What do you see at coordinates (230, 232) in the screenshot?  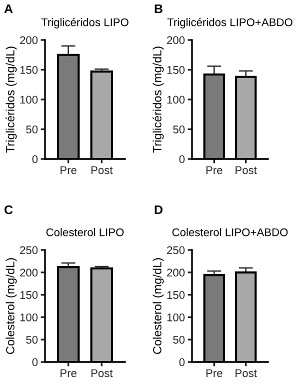 I see `chart-title: Colesterol LIPO+ABDO` at bounding box center [230, 232].